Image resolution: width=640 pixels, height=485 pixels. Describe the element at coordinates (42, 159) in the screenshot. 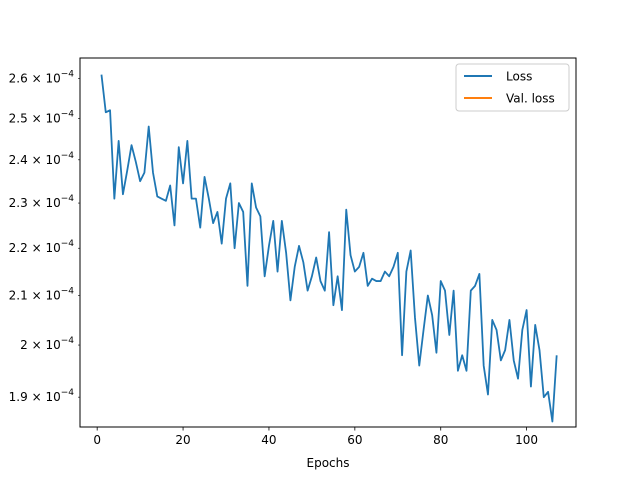

I see `y-tick-label: 2.4 × 10⁻⁴` at that location.